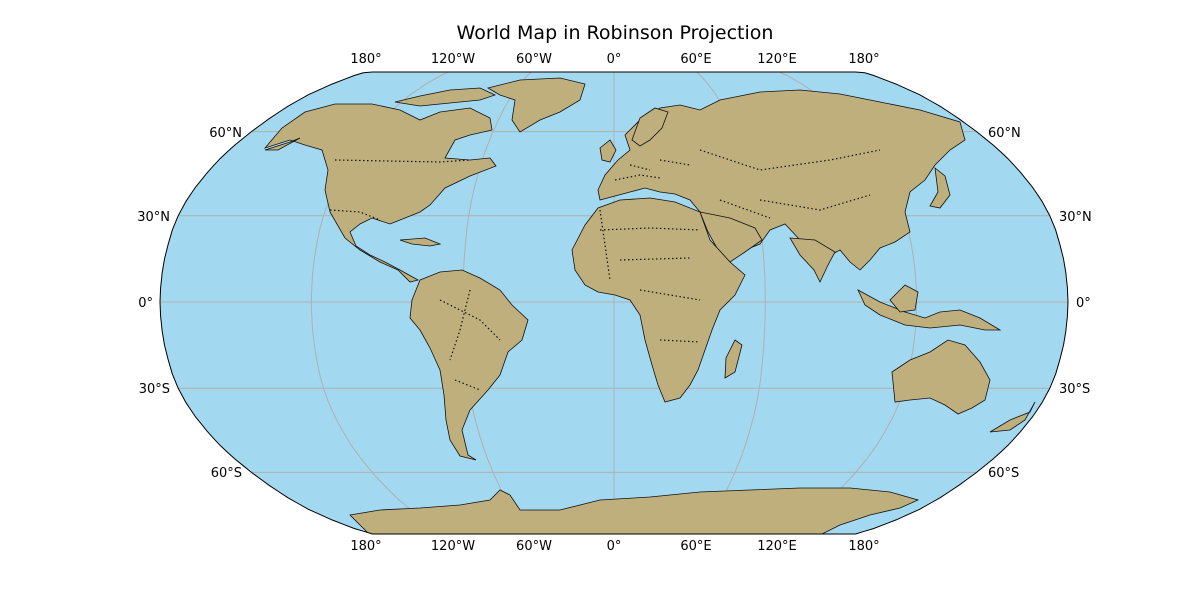 This screenshot has height=600, width=1200. What do you see at coordinates (153, 217) in the screenshot?
I see `lat-label-left-1: 30°N` at bounding box center [153, 217].